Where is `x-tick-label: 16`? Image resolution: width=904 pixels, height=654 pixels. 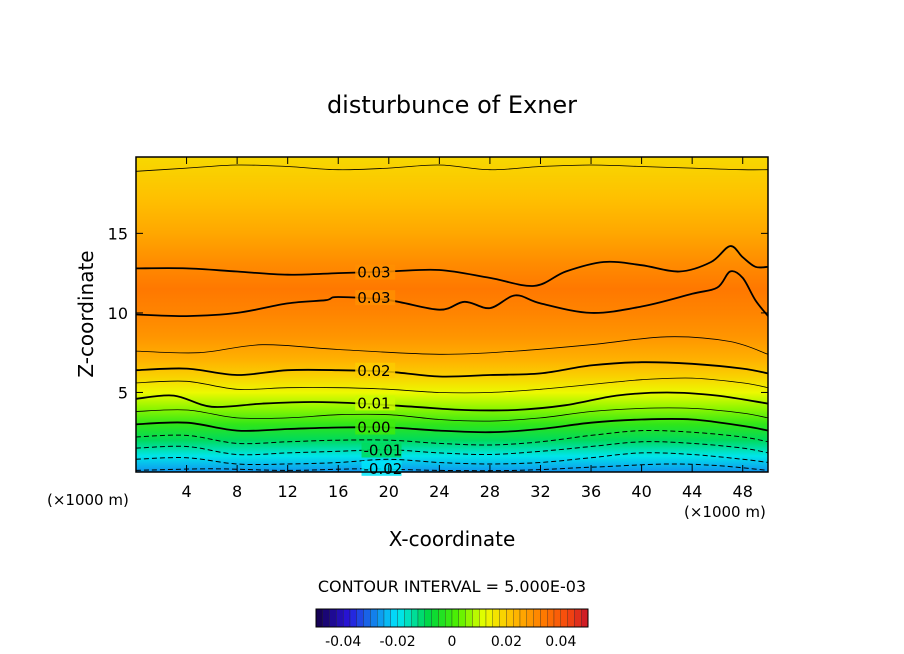 x-tick-label: 16 is located at coordinates (338, 491).